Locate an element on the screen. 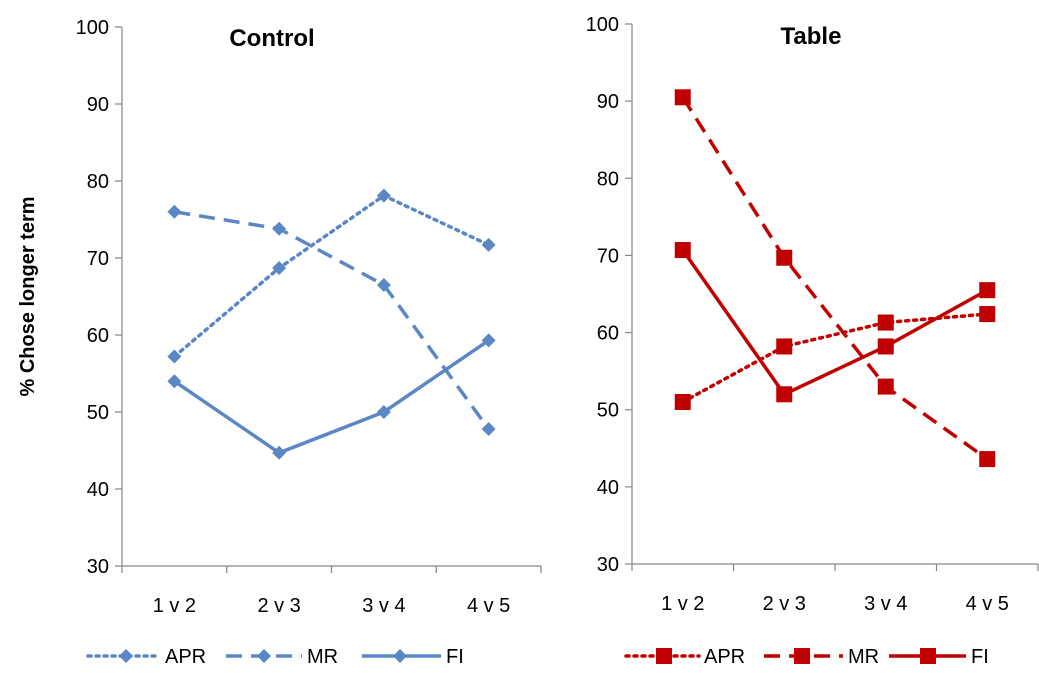  chart-title: Table is located at coordinates (811, 36).